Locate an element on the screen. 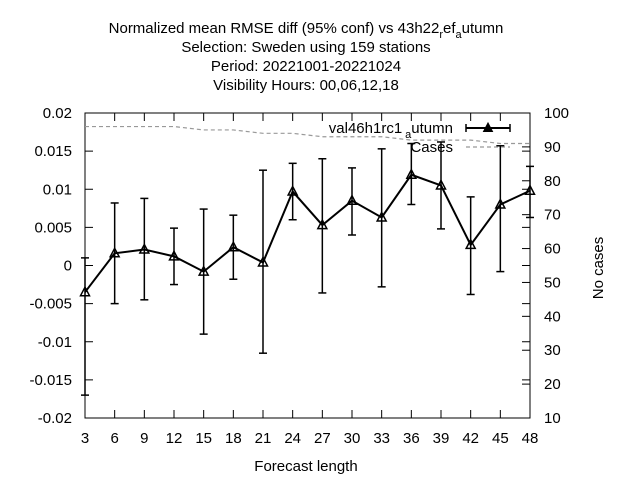 The width and height of the screenshot is (640, 480). y2-tick-label: 20 is located at coordinates (552, 384).